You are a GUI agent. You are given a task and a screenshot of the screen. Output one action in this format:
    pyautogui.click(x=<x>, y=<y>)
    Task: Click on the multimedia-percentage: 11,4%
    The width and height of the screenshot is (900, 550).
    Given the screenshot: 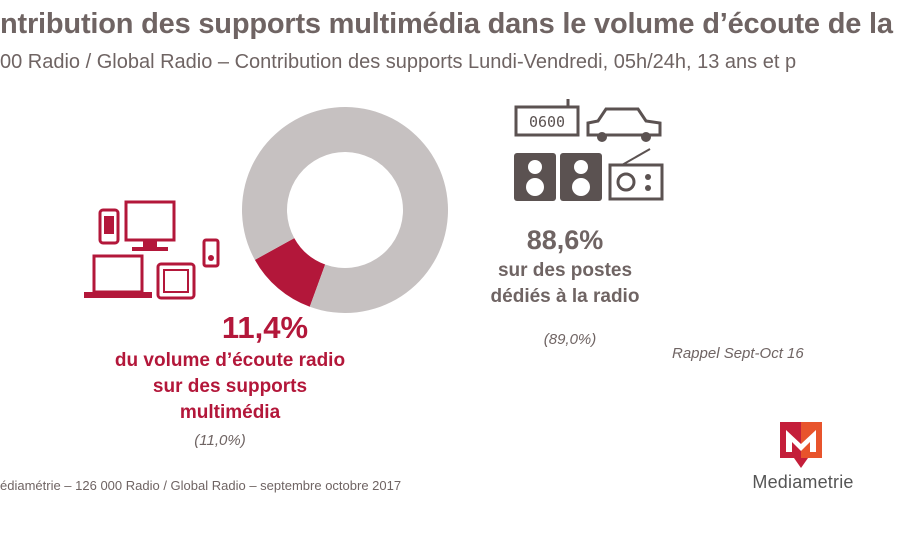 What is the action you would take?
    pyautogui.click(x=265, y=327)
    